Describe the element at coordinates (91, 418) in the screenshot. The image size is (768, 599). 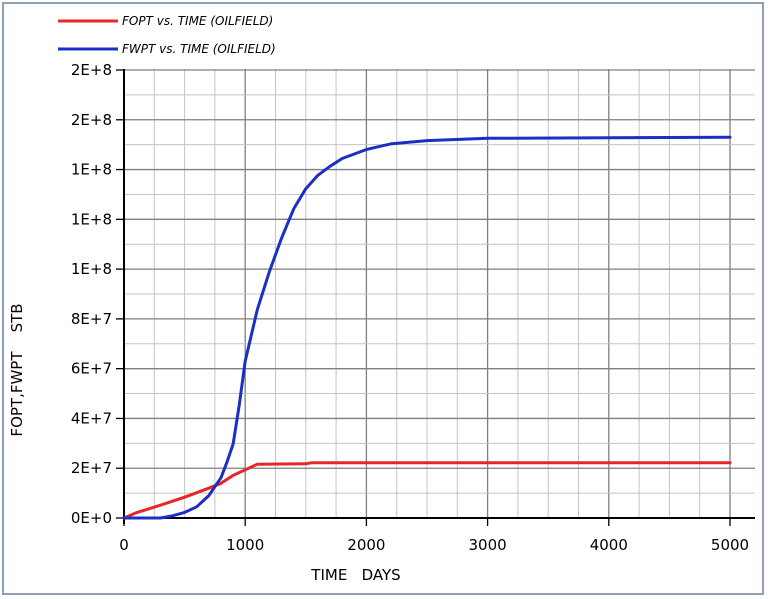
I see `y-tick-label: 4E+7` at that location.